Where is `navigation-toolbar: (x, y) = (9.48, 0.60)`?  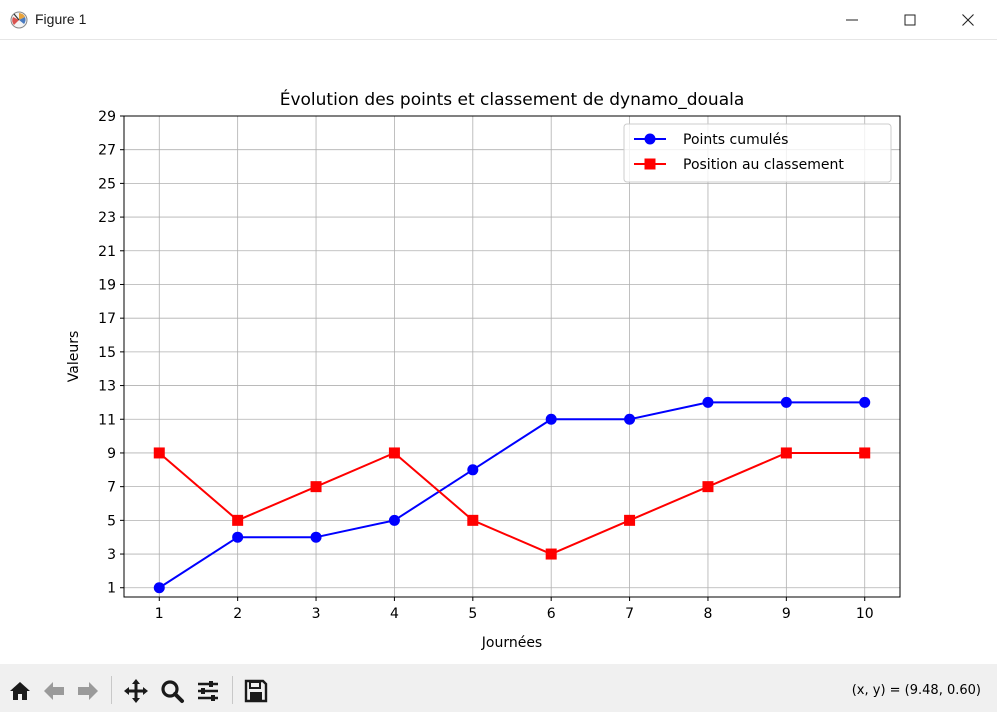 navigation-toolbar: (x, y) = (9.48, 0.60) is located at coordinates (498, 688).